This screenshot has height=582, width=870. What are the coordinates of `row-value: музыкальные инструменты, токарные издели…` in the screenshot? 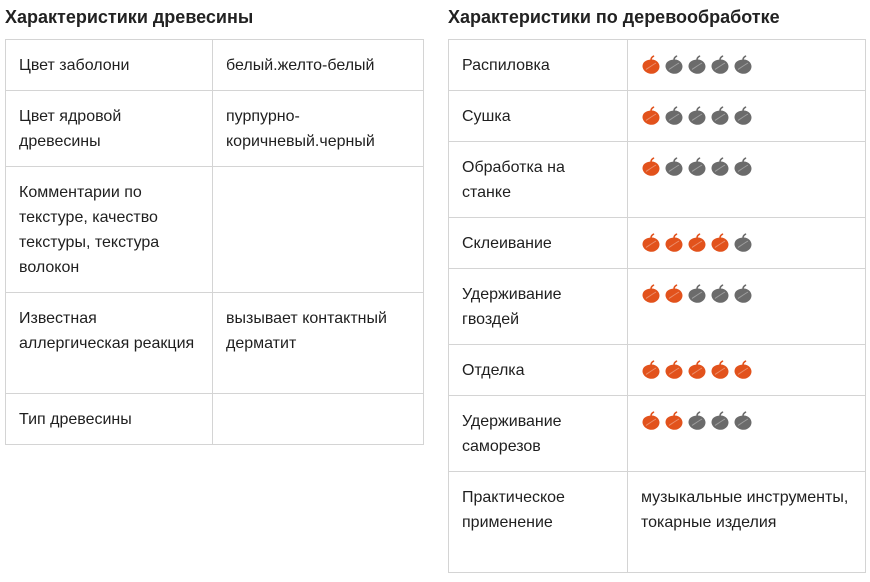 It's located at (746, 522).